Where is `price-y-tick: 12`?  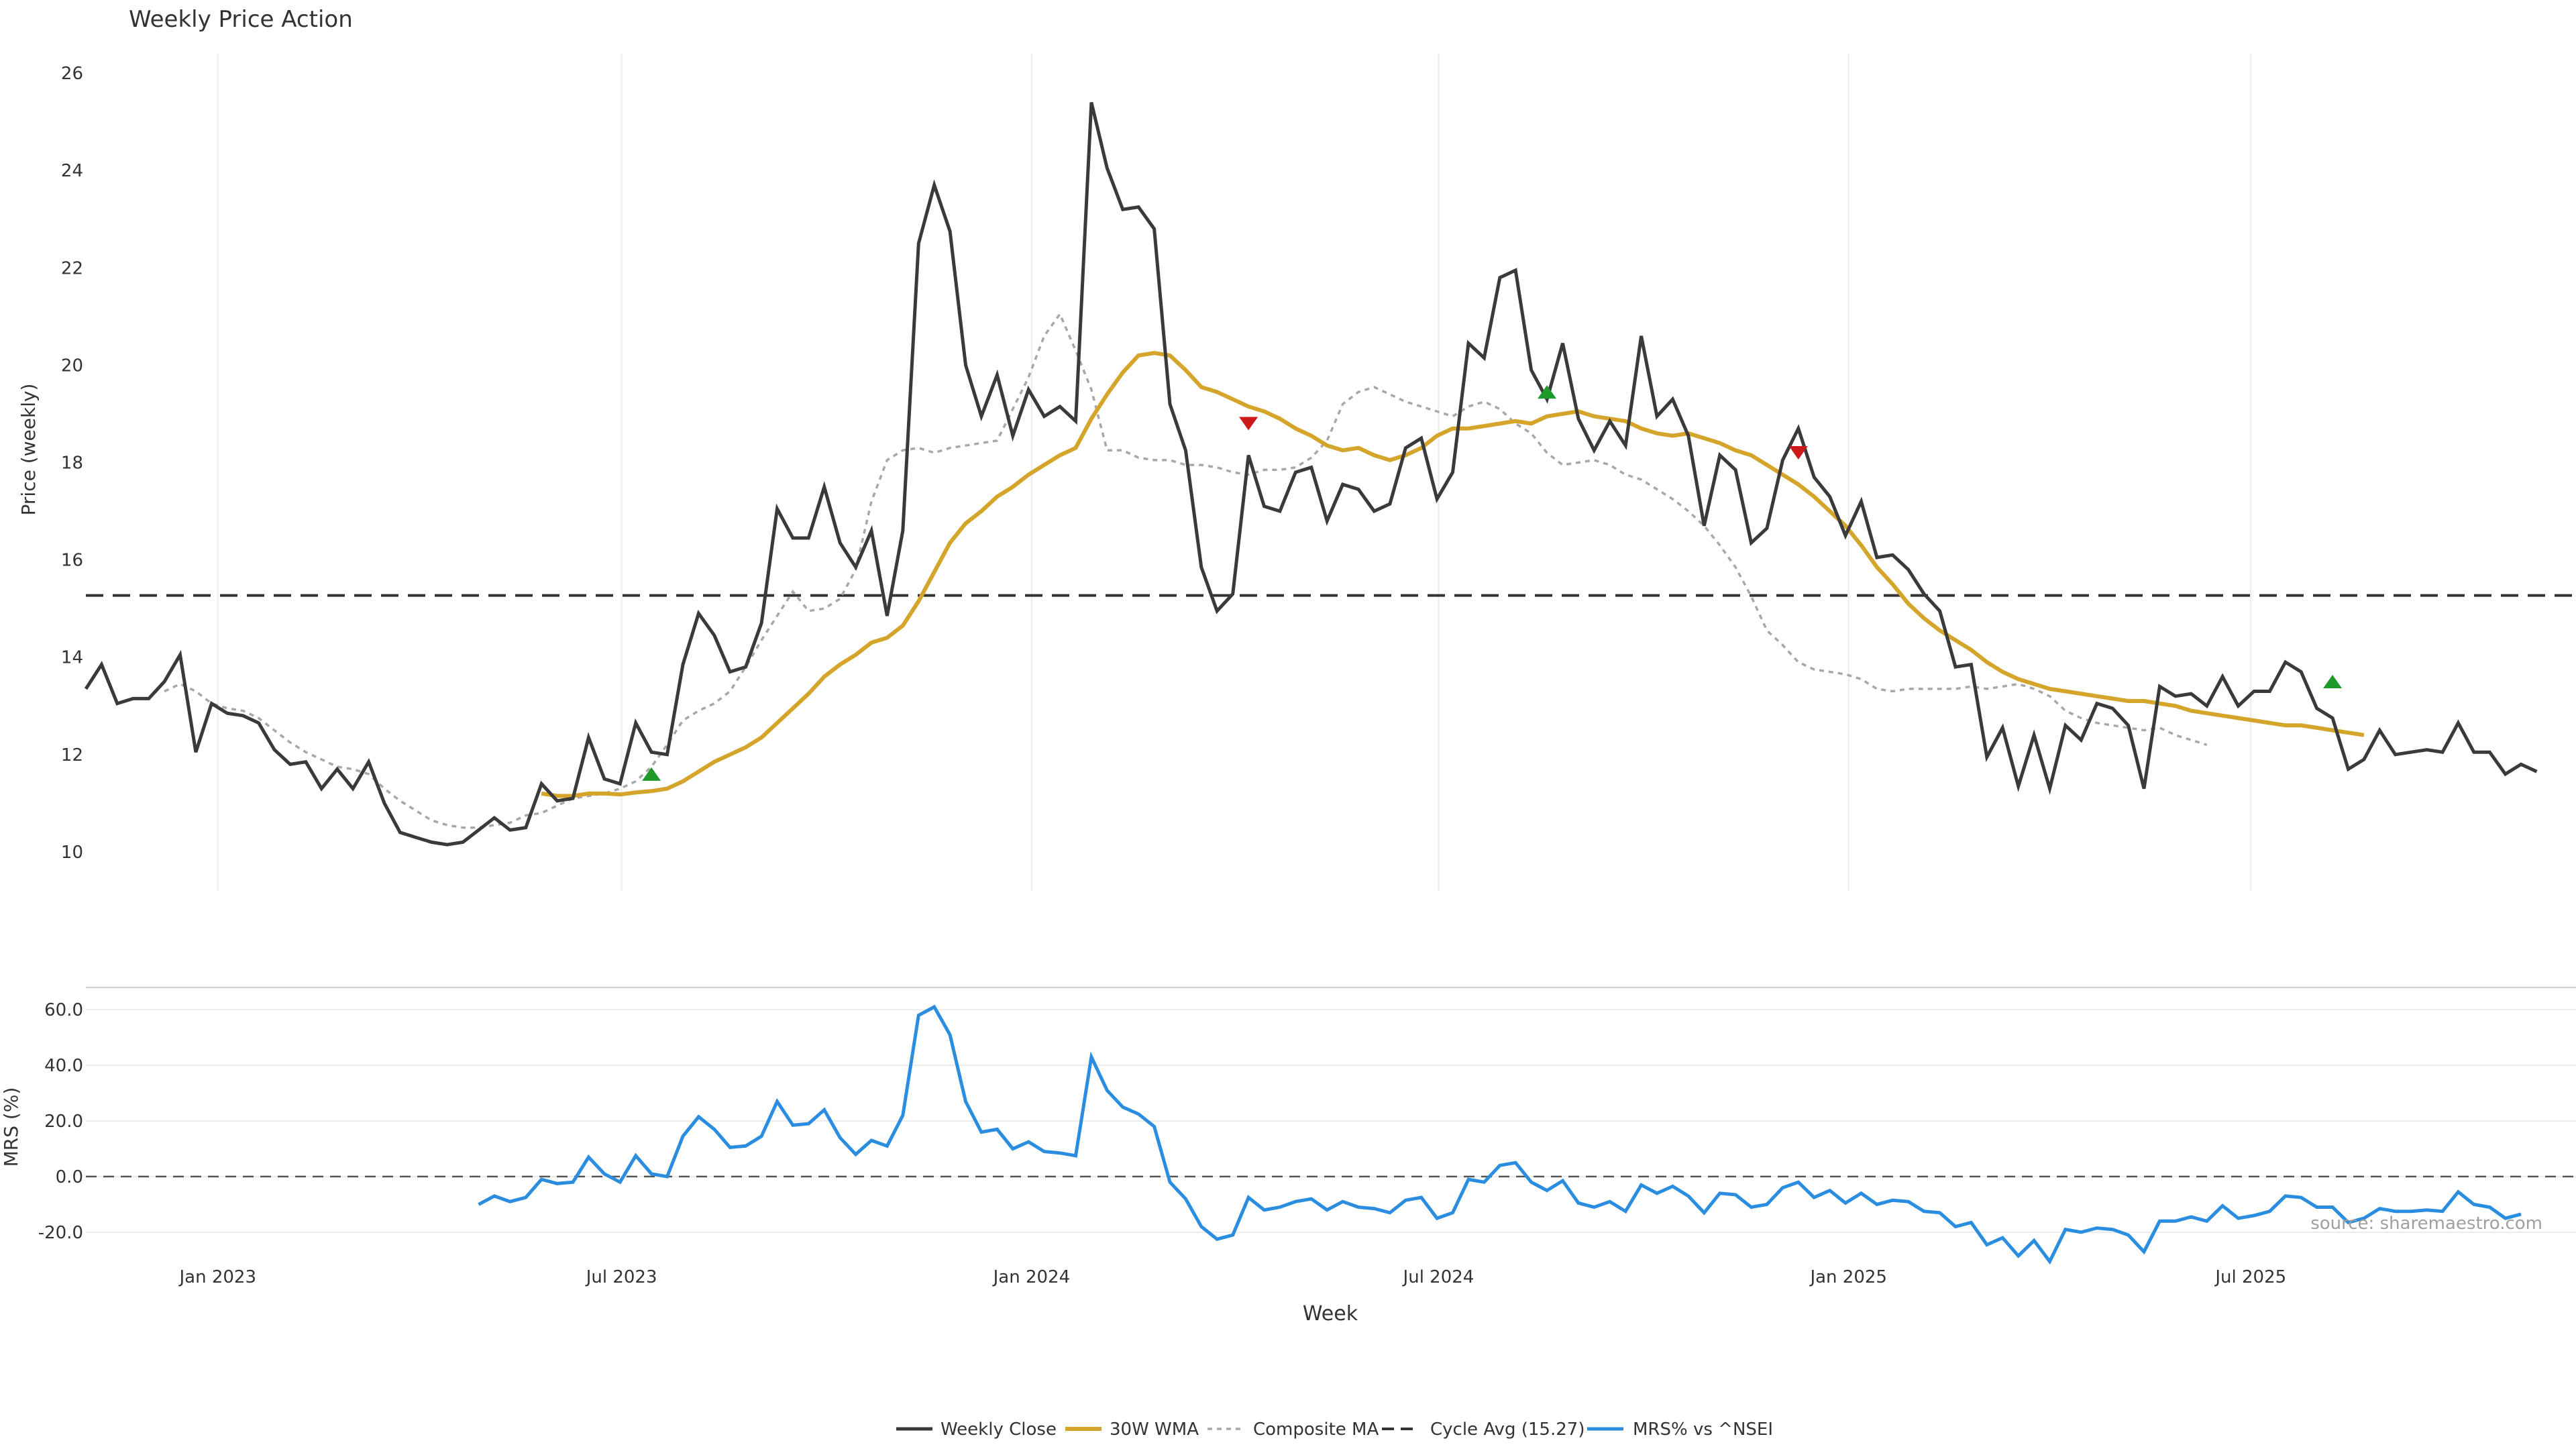 price-y-tick: 12 is located at coordinates (72, 755).